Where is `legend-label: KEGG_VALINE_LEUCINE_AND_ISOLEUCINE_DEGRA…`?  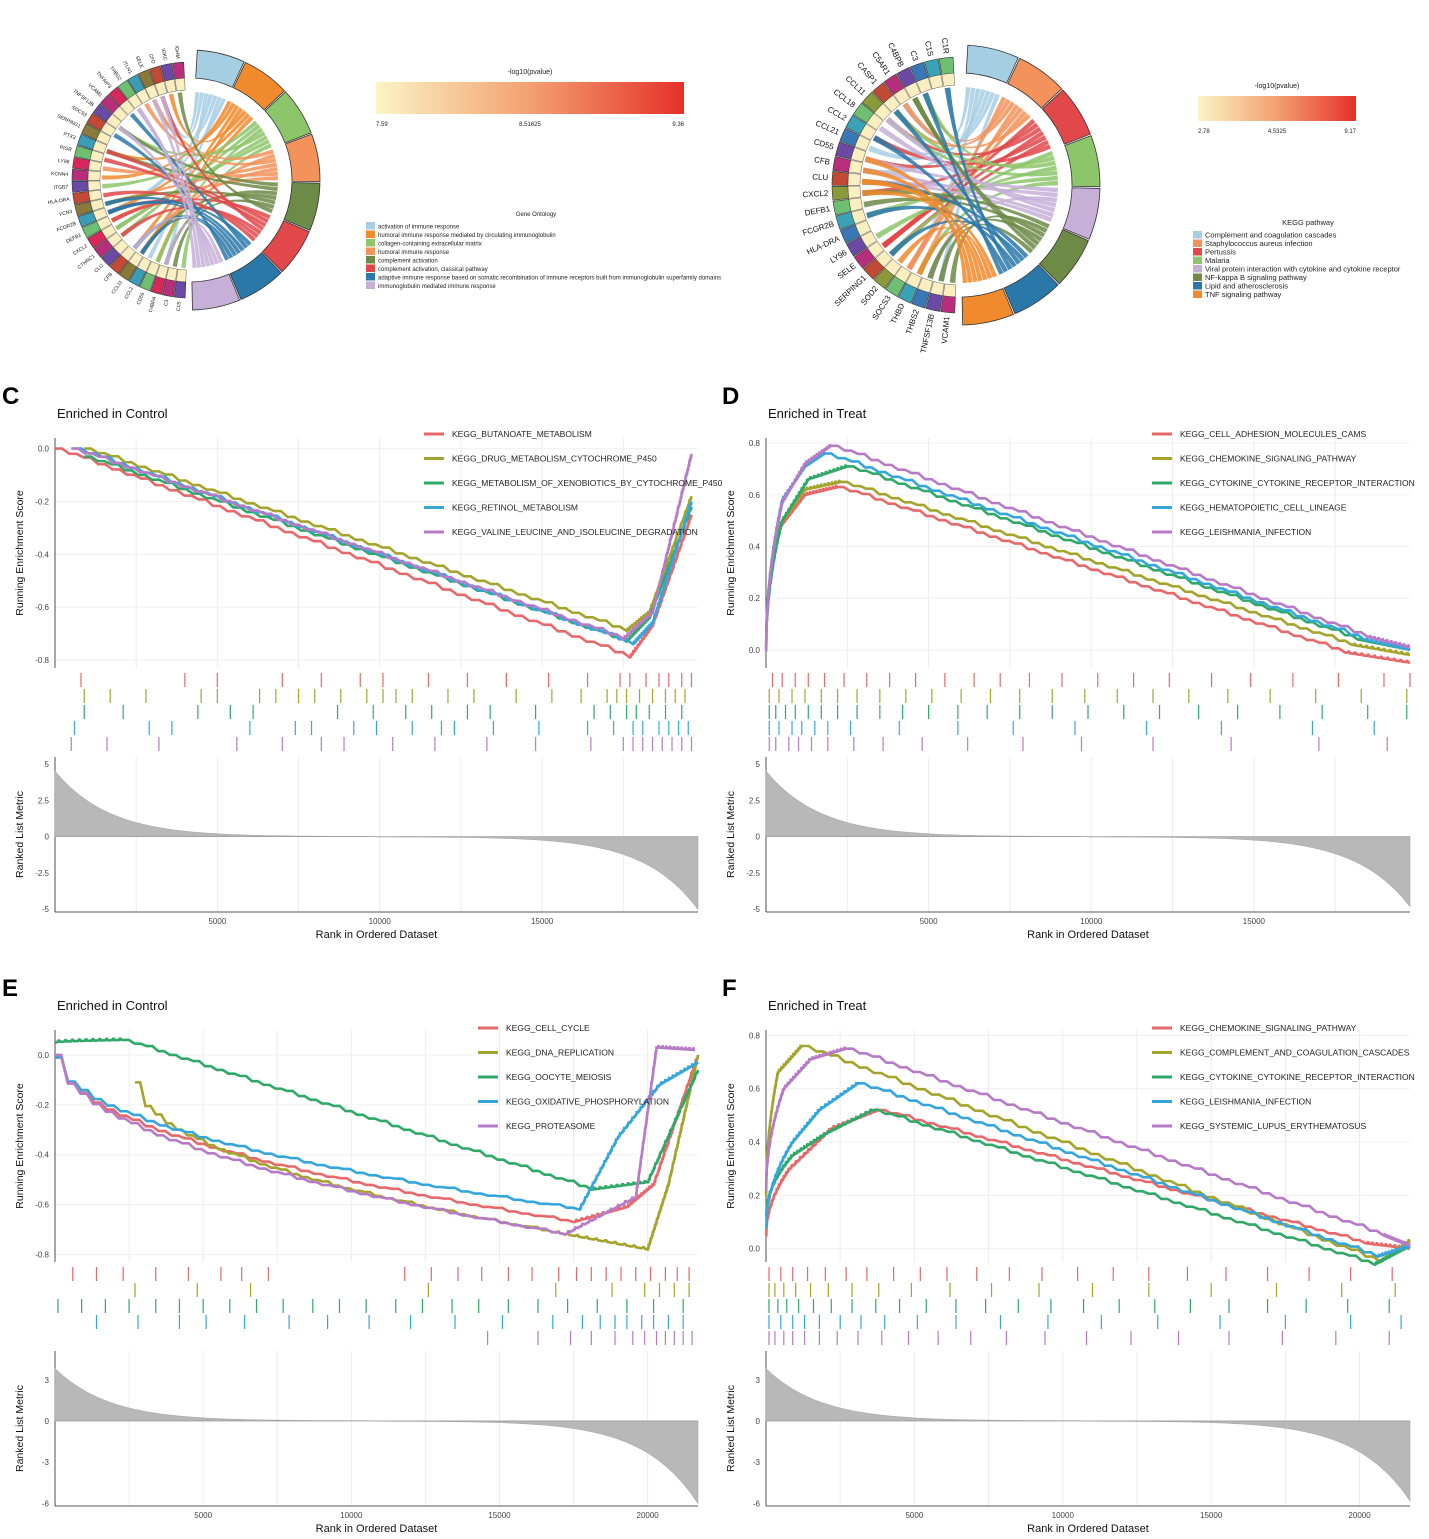 legend-label: KEGG_VALINE_LEUCINE_AND_ISOLEUCINE_DEGRA… is located at coordinates (575, 532).